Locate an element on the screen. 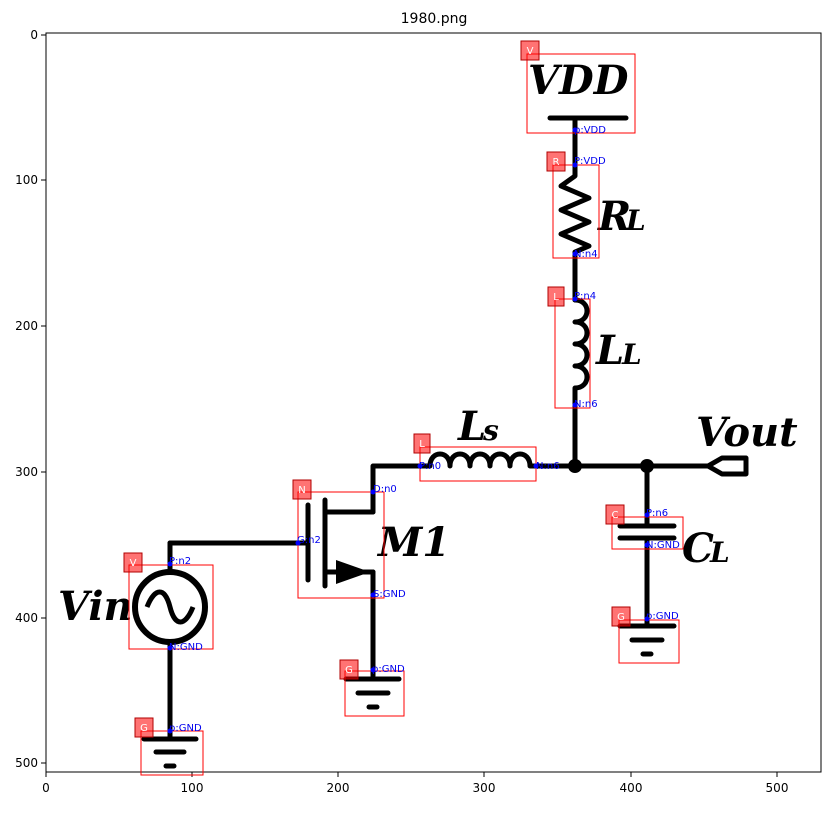  x-tick-label: 500 is located at coordinates (777, 788).